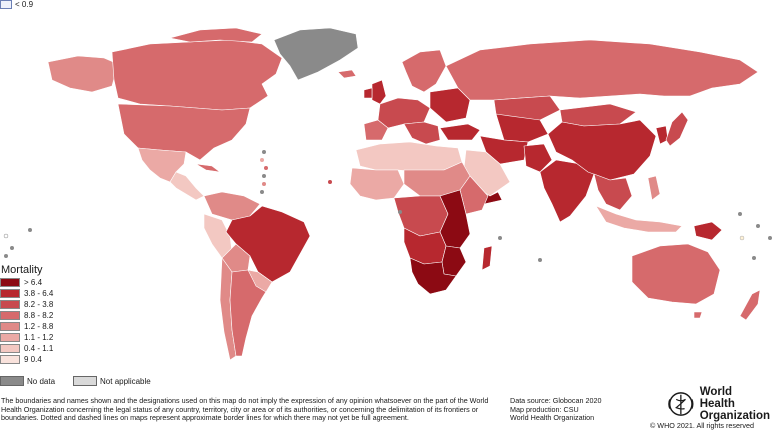  I want to click on no-data-label: No data, so click(41, 381).